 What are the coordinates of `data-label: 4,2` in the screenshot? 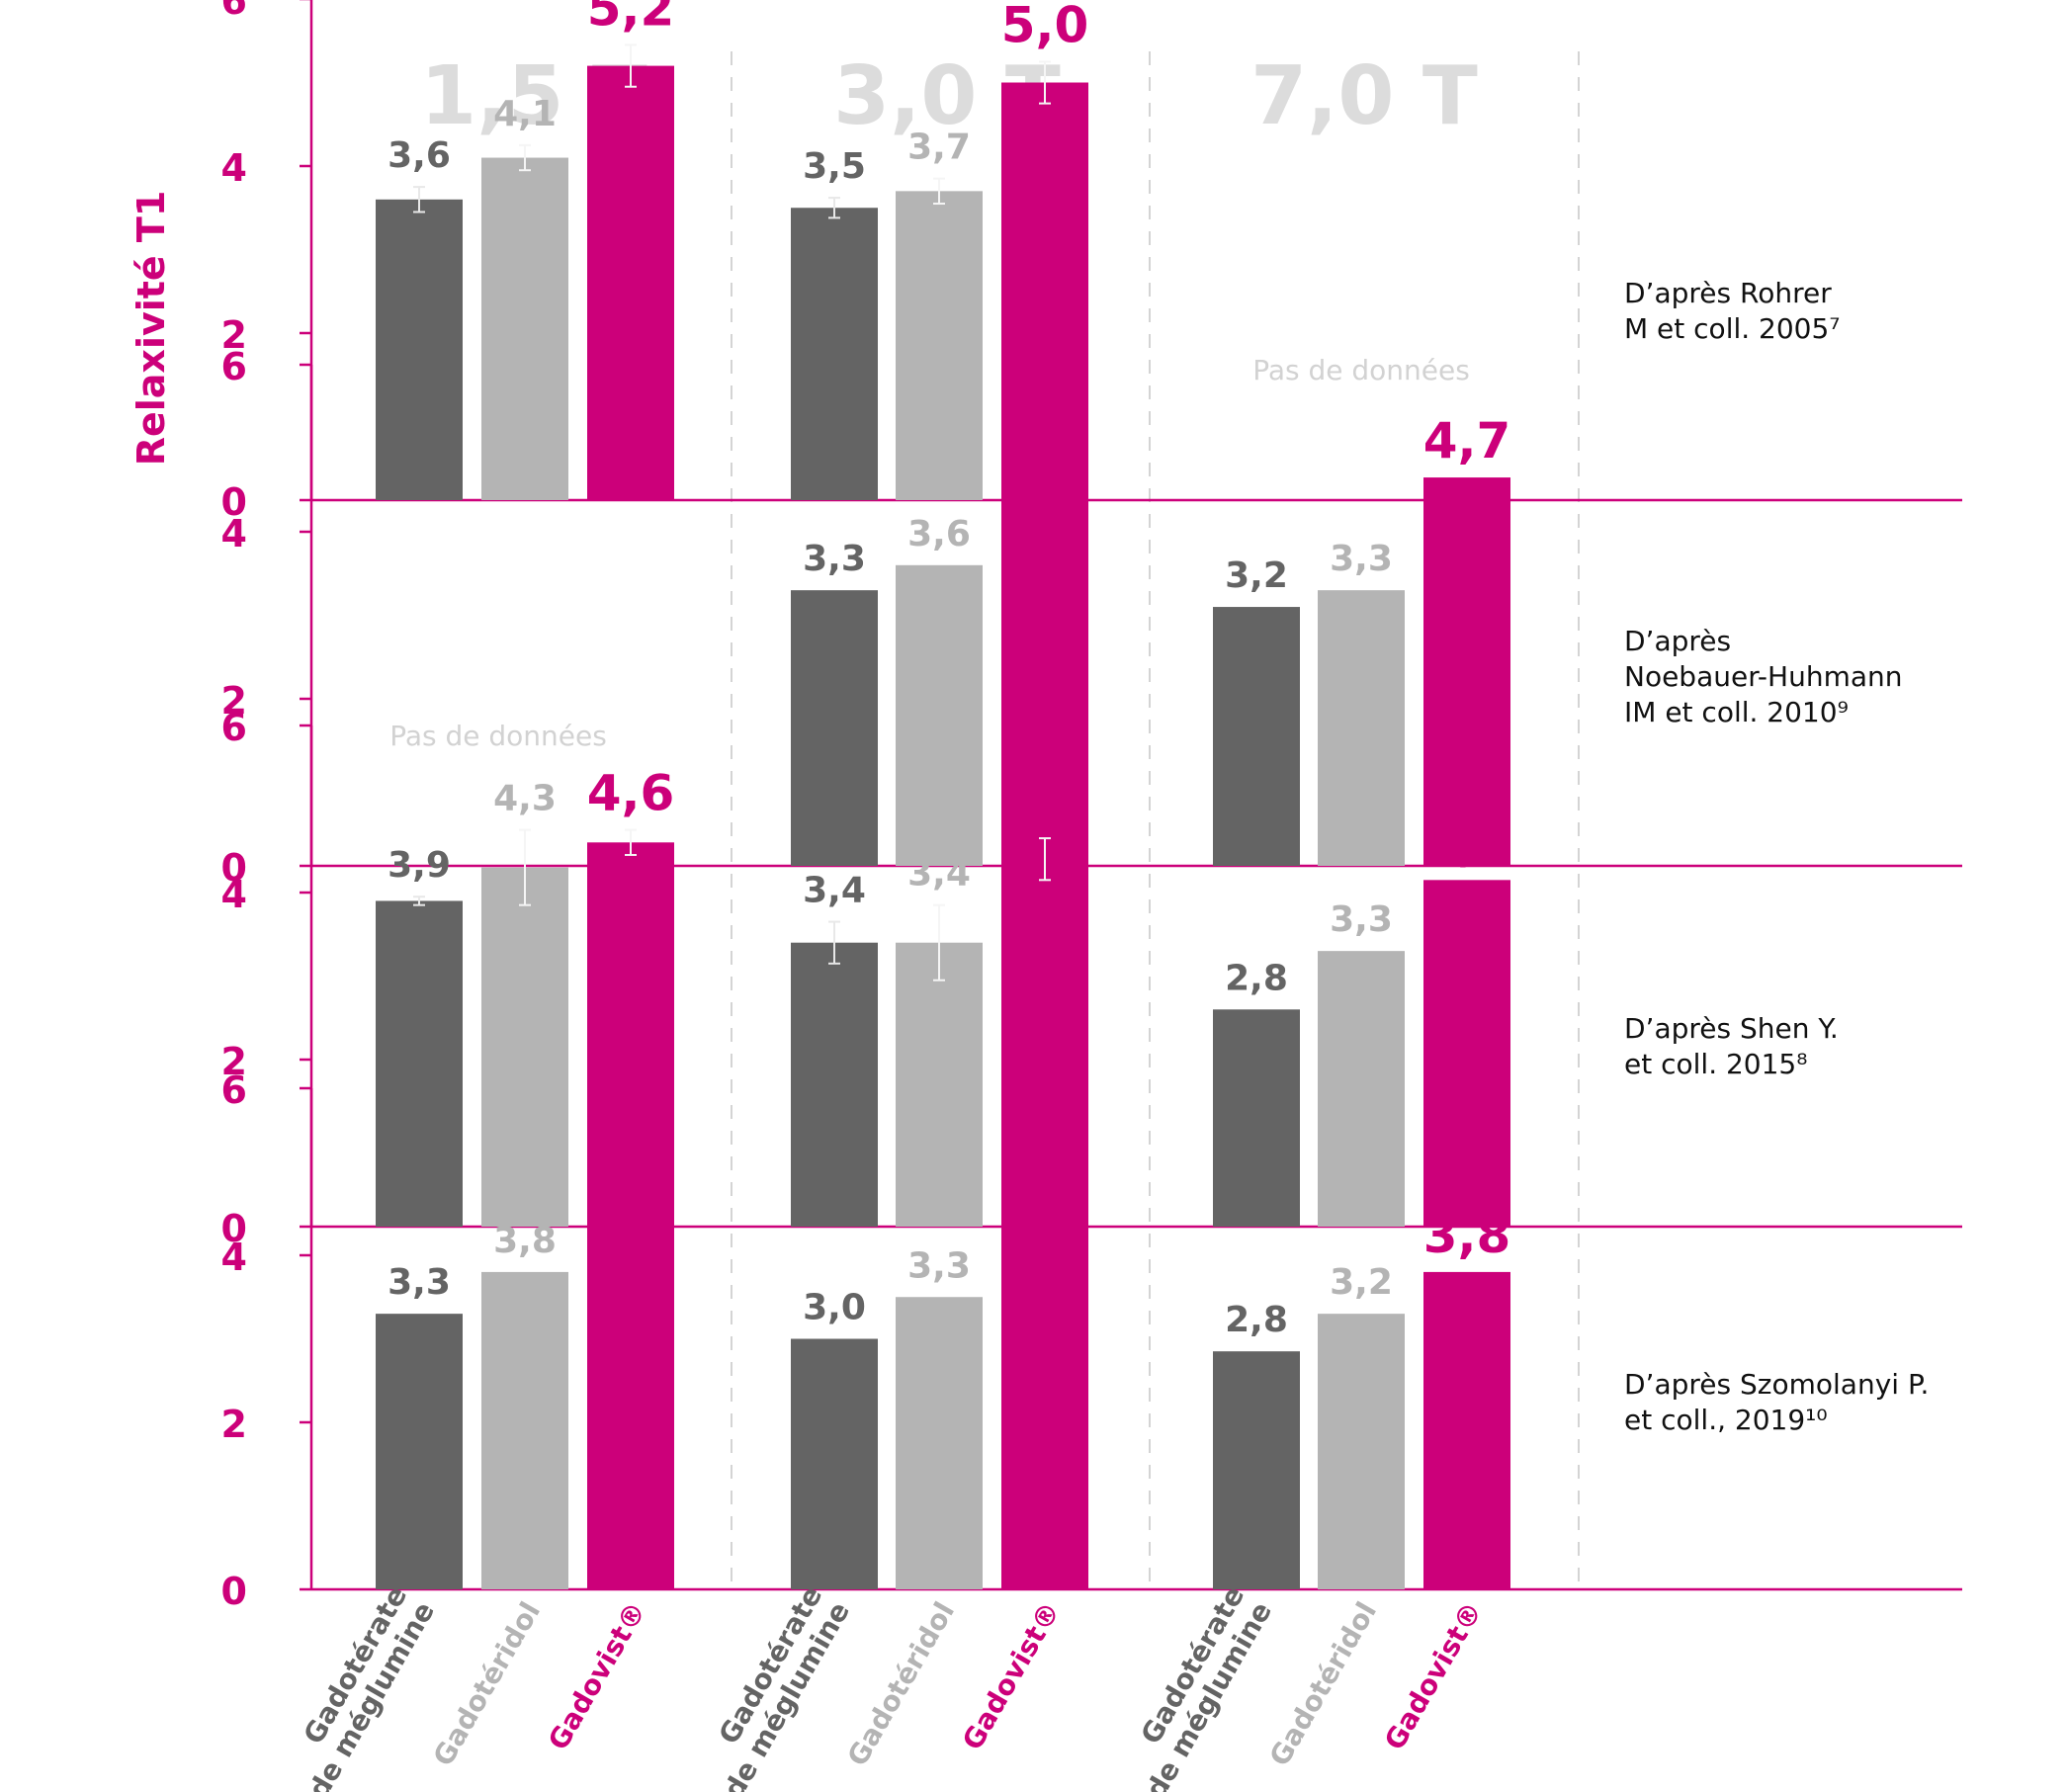 It's located at (1467, 843).